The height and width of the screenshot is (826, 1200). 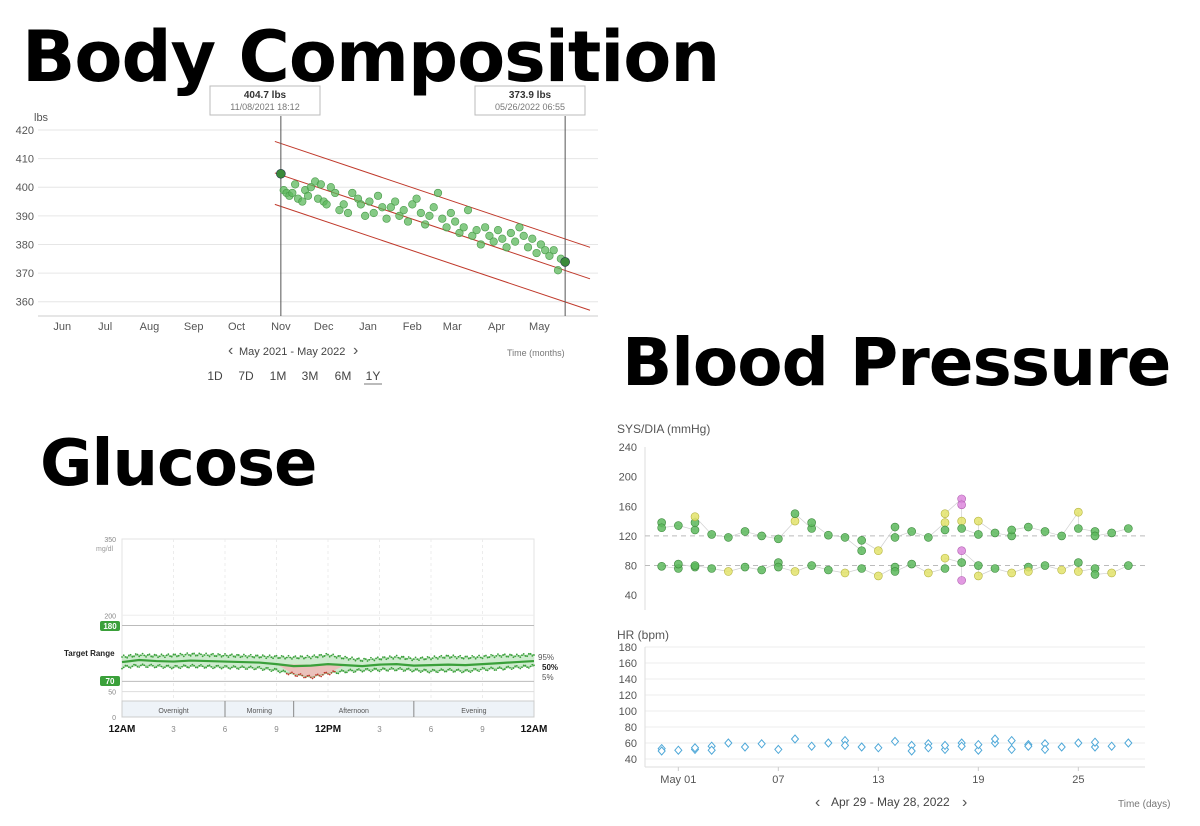 I want to click on bp-x-ticks: May 01 07 13 19 25, so click(x=872, y=776).